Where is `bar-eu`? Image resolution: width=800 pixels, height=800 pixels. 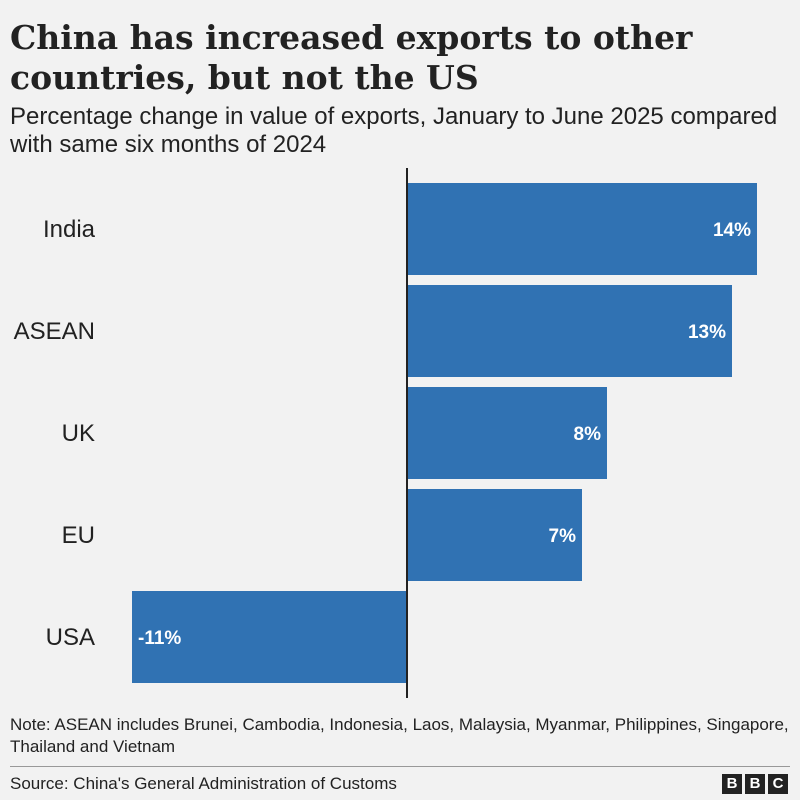
bar-eu is located at coordinates (494, 535).